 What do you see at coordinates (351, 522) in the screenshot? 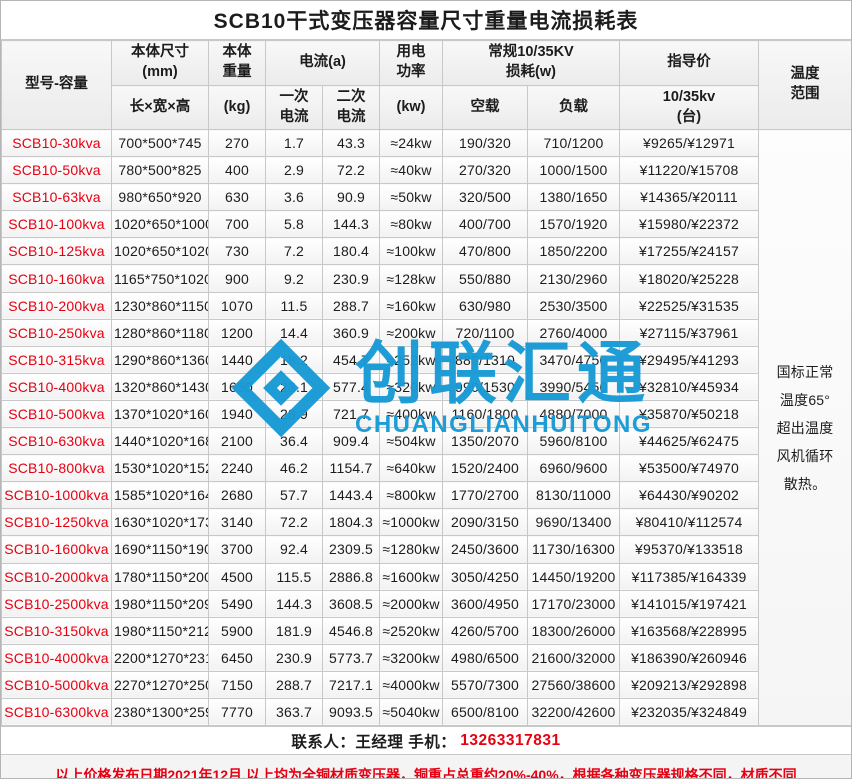
I see `secondary-current-cell: 1804.3` at bounding box center [351, 522].